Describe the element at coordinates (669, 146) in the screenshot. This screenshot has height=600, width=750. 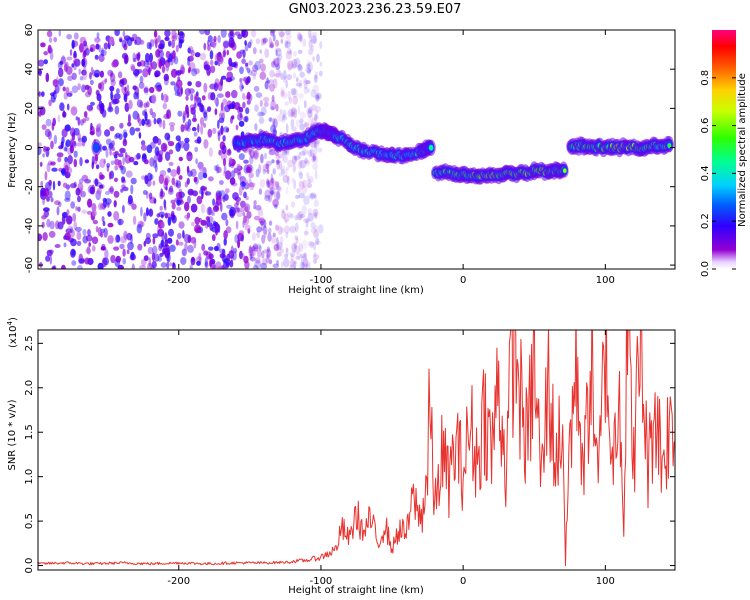
I see `signal-peak` at that location.